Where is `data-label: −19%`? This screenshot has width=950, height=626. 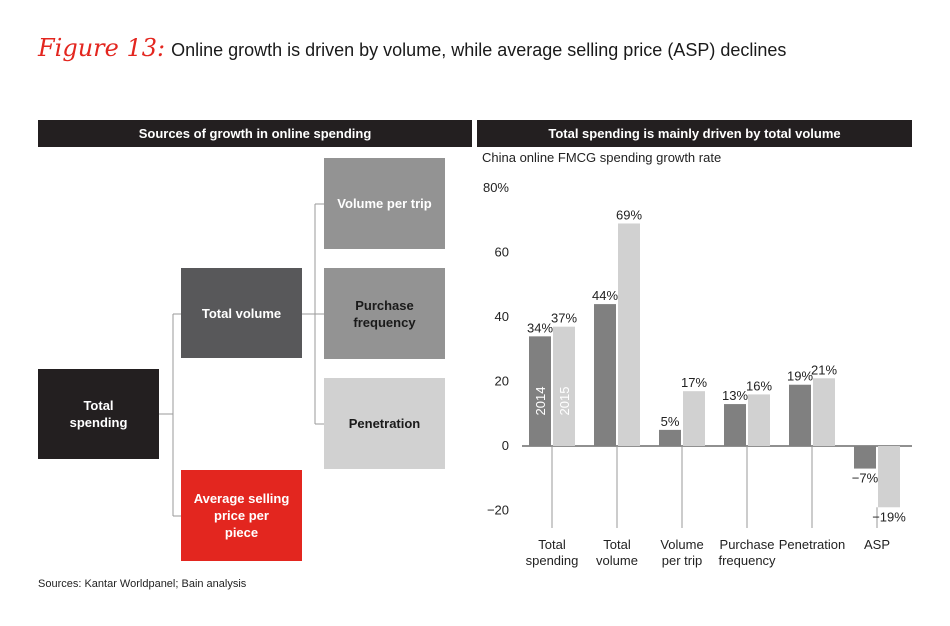
data-label: −19% is located at coordinates (889, 516).